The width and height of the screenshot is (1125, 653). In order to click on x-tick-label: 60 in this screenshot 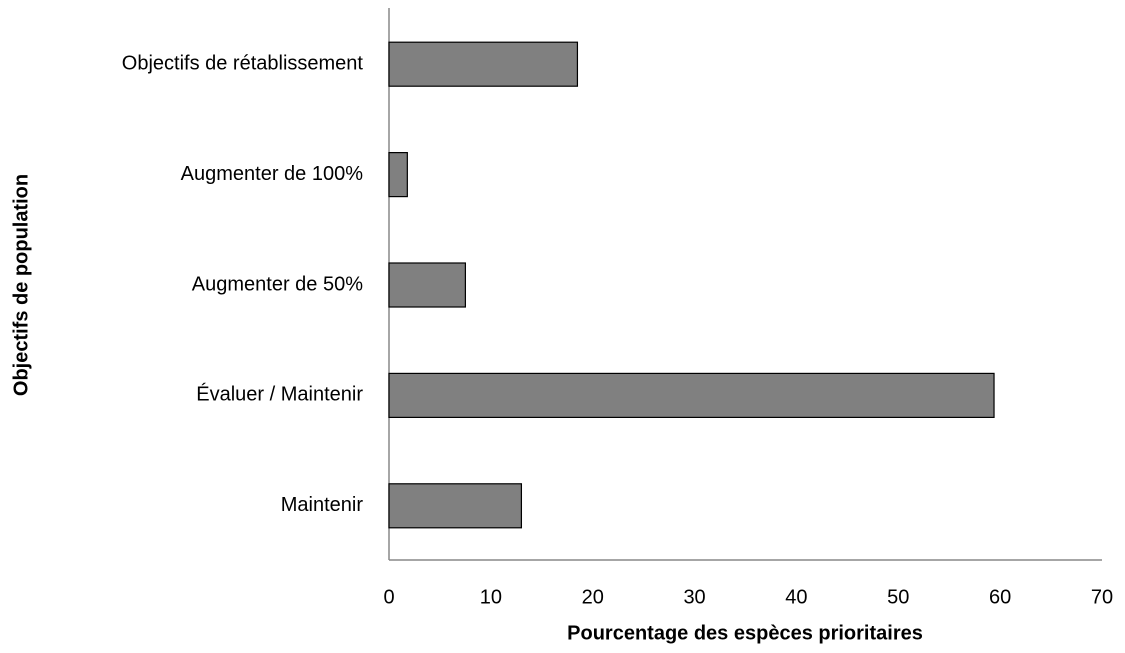, I will do `click(1000, 597)`.